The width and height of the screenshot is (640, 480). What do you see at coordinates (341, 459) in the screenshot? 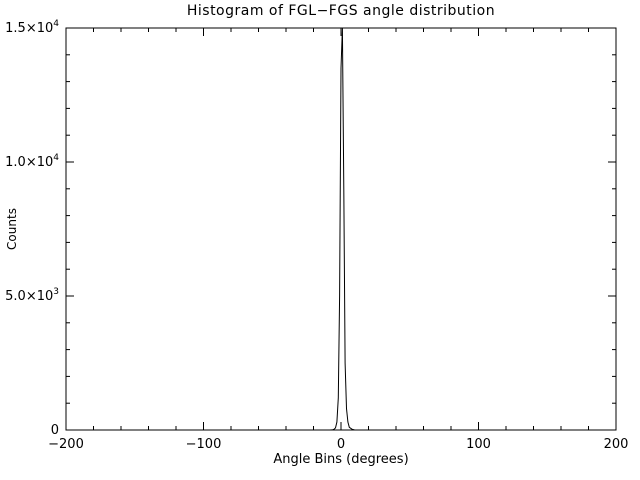
I see `x-axis-label: Angle Bins (degrees)` at bounding box center [341, 459].